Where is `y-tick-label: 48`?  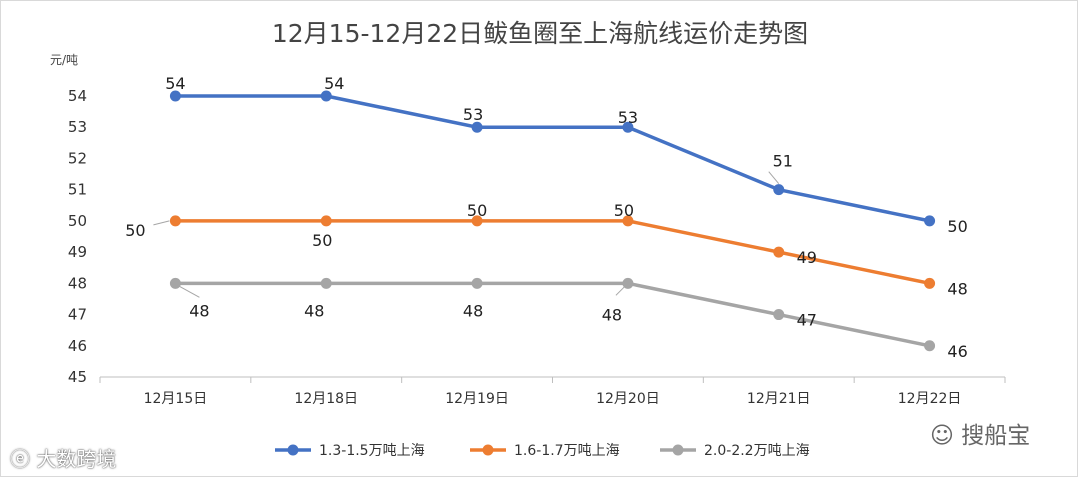
y-tick-label: 48 is located at coordinates (77, 283).